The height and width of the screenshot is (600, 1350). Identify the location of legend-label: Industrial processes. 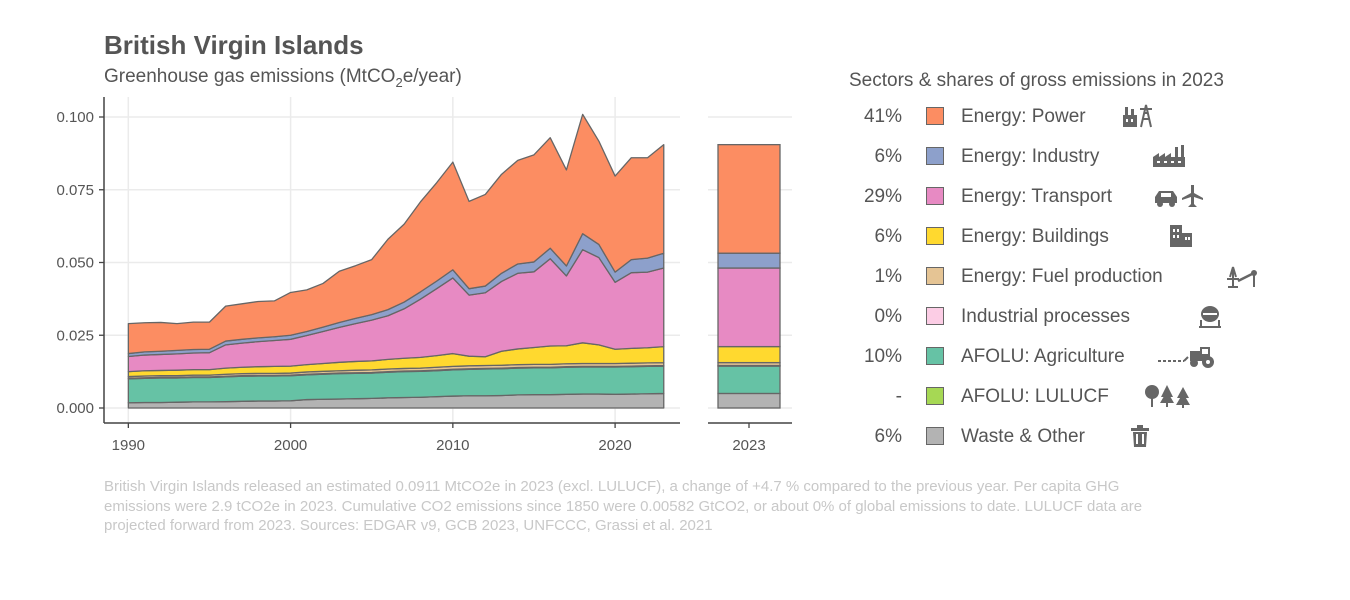
(1045, 316).